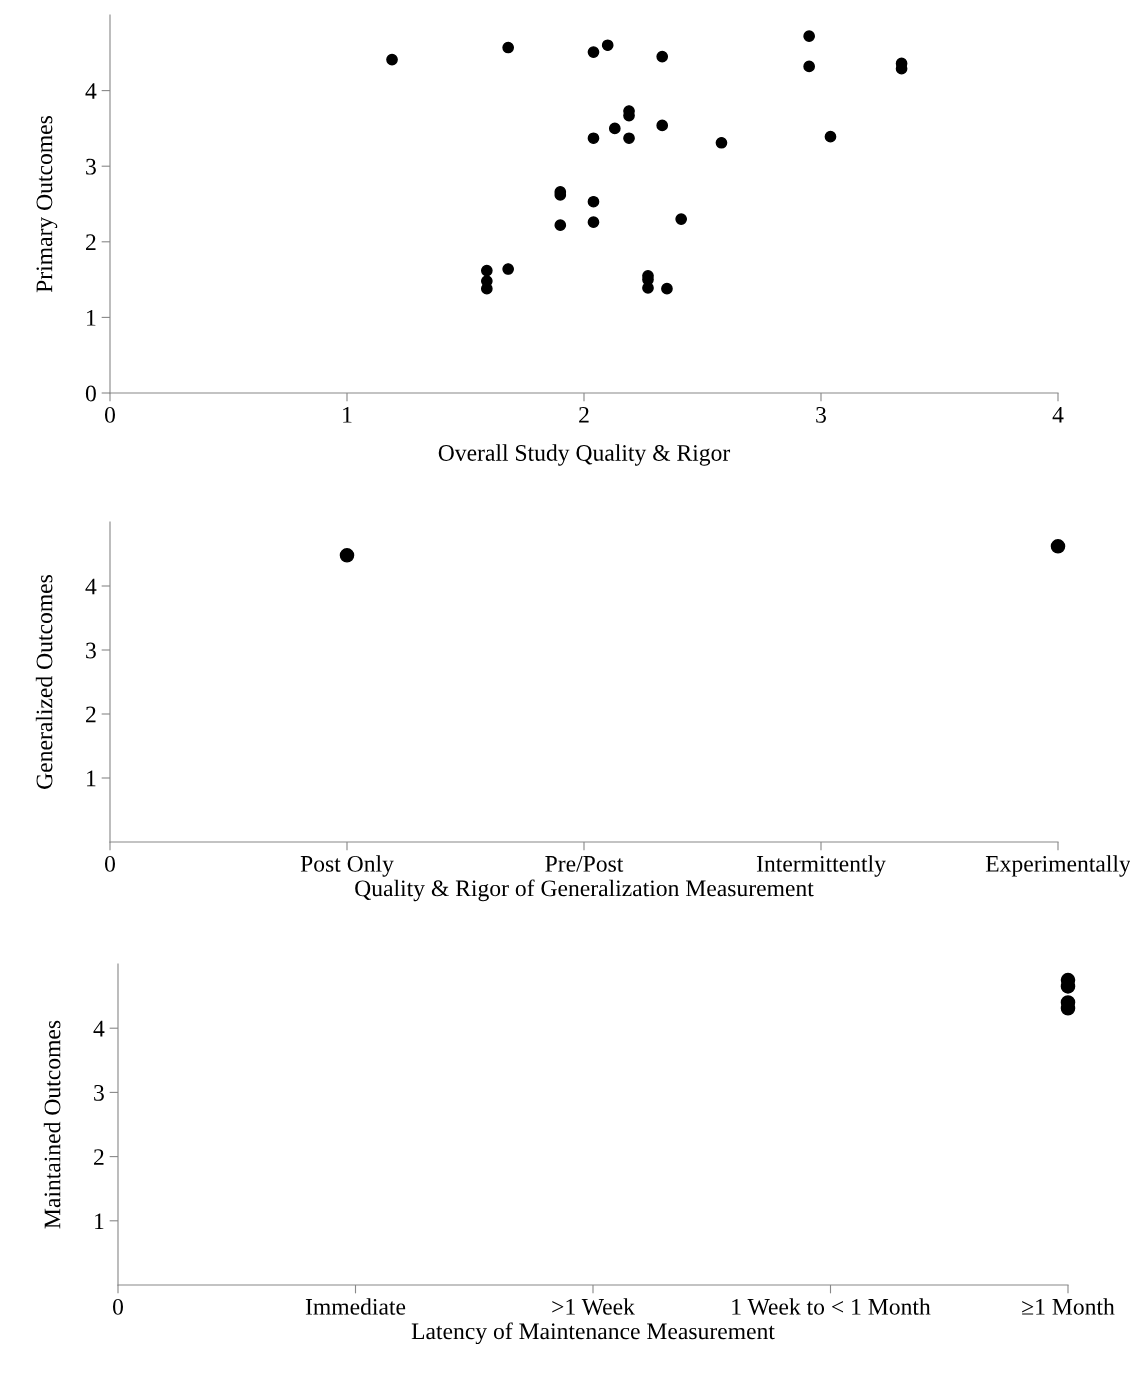 The height and width of the screenshot is (1374, 1130). Describe the element at coordinates (347, 414) in the screenshot. I see `x-tick-label: 1` at that location.